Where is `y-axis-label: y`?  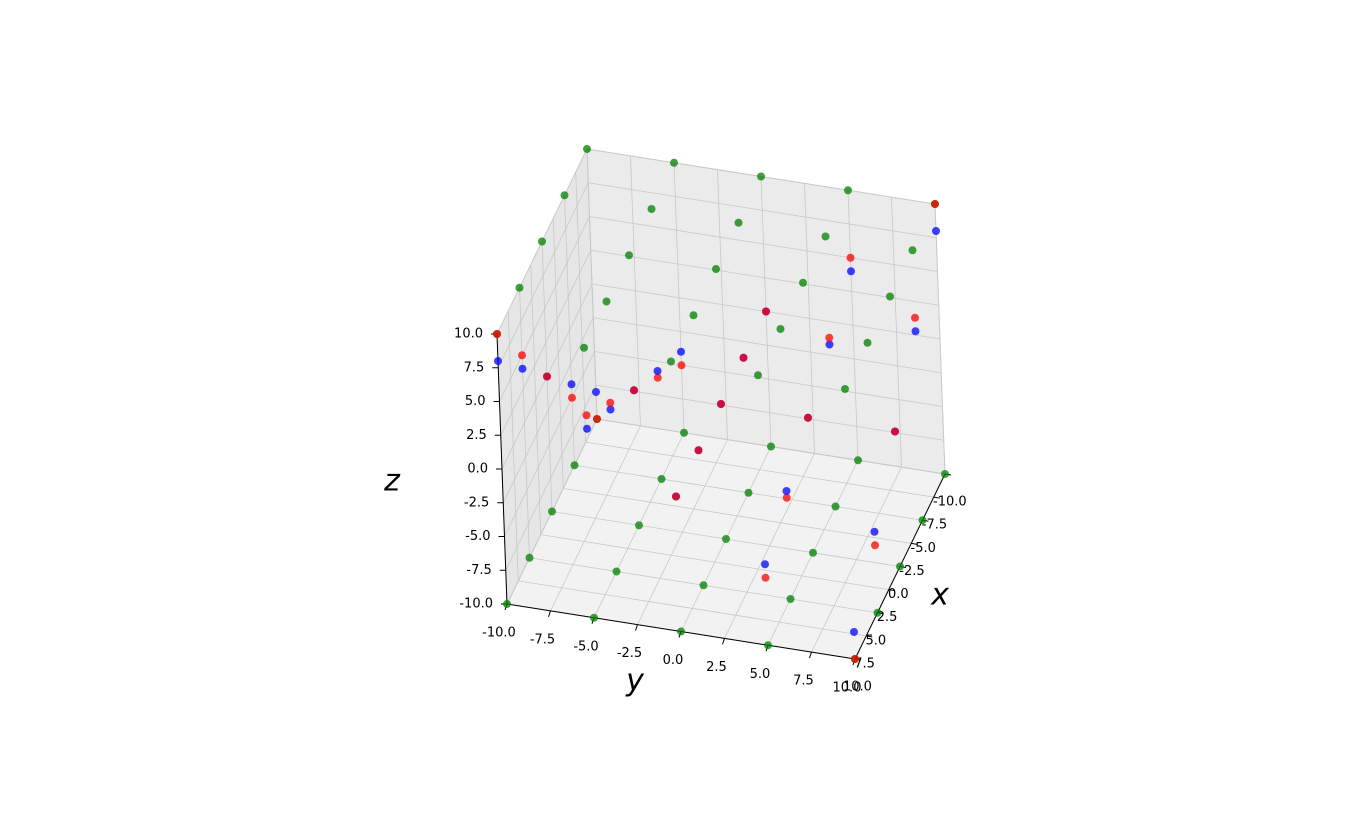 y-axis-label: y is located at coordinates (635, 681).